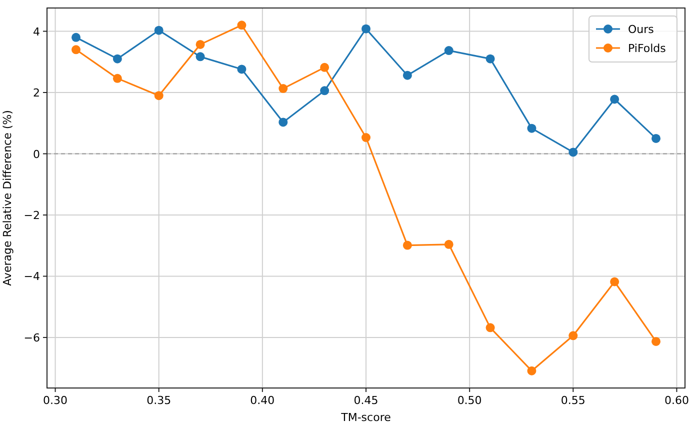 This screenshot has height=427, width=700. I want to click on y-tick-label: 0, so click(36, 154).